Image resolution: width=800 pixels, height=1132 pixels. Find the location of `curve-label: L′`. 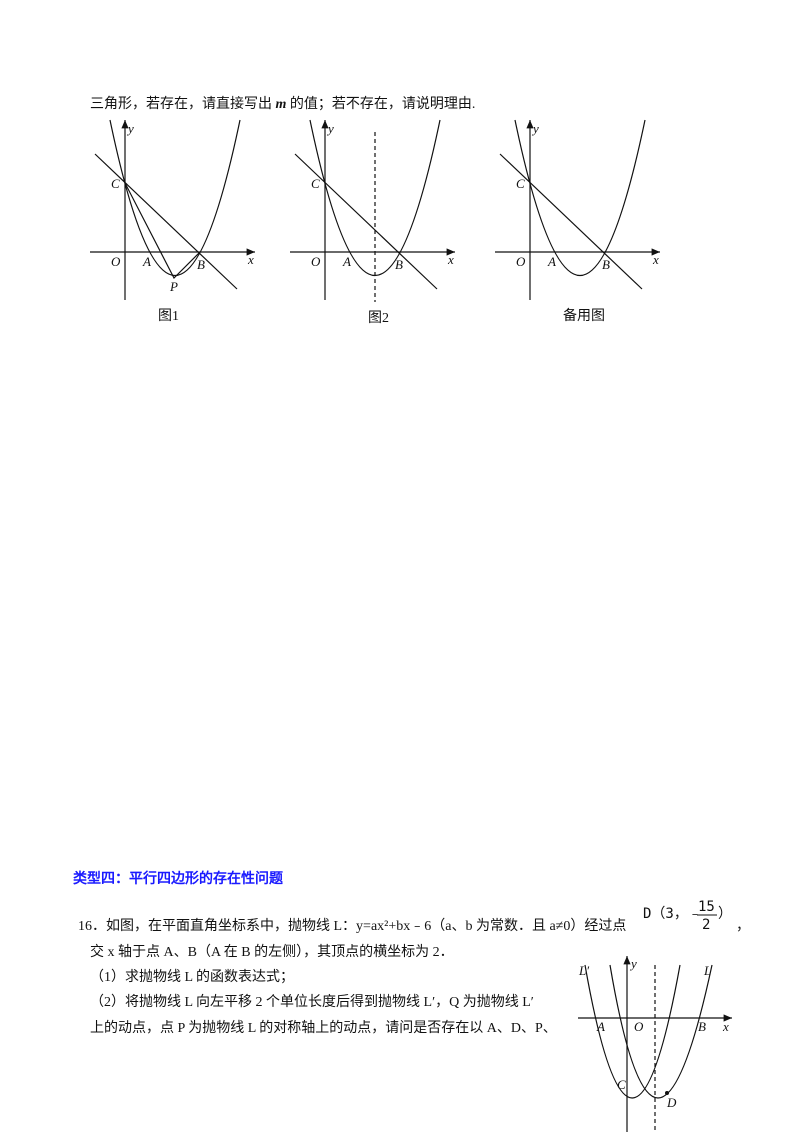

curve-label: L′ is located at coordinates (583, 970).